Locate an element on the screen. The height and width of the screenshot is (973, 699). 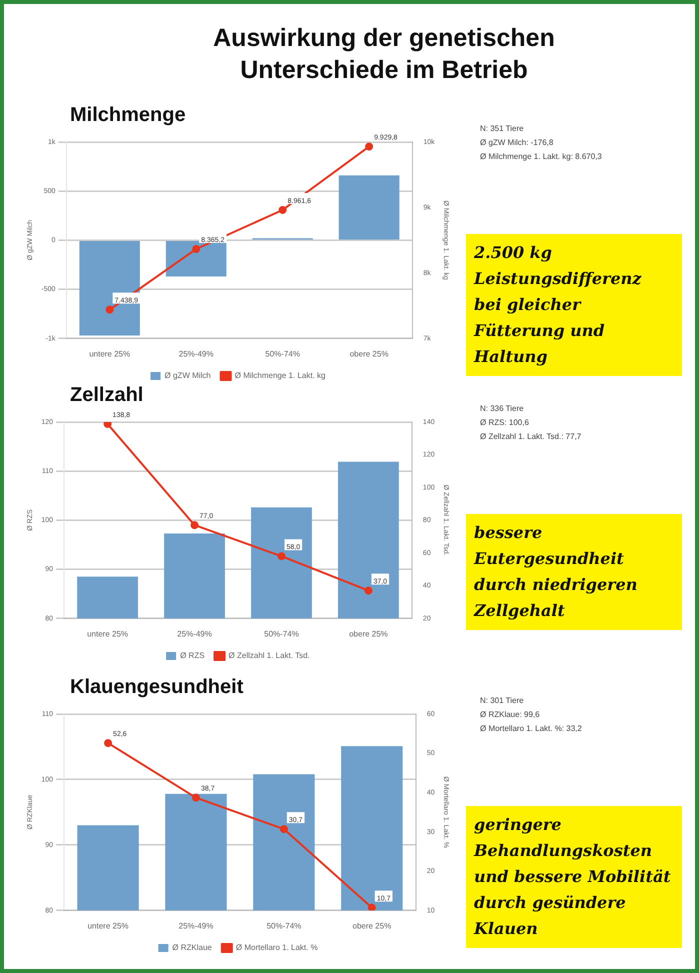
text: bessere Eutergesundheit durch niedrigeren Zellgehalt is located at coordinates (574, 572).